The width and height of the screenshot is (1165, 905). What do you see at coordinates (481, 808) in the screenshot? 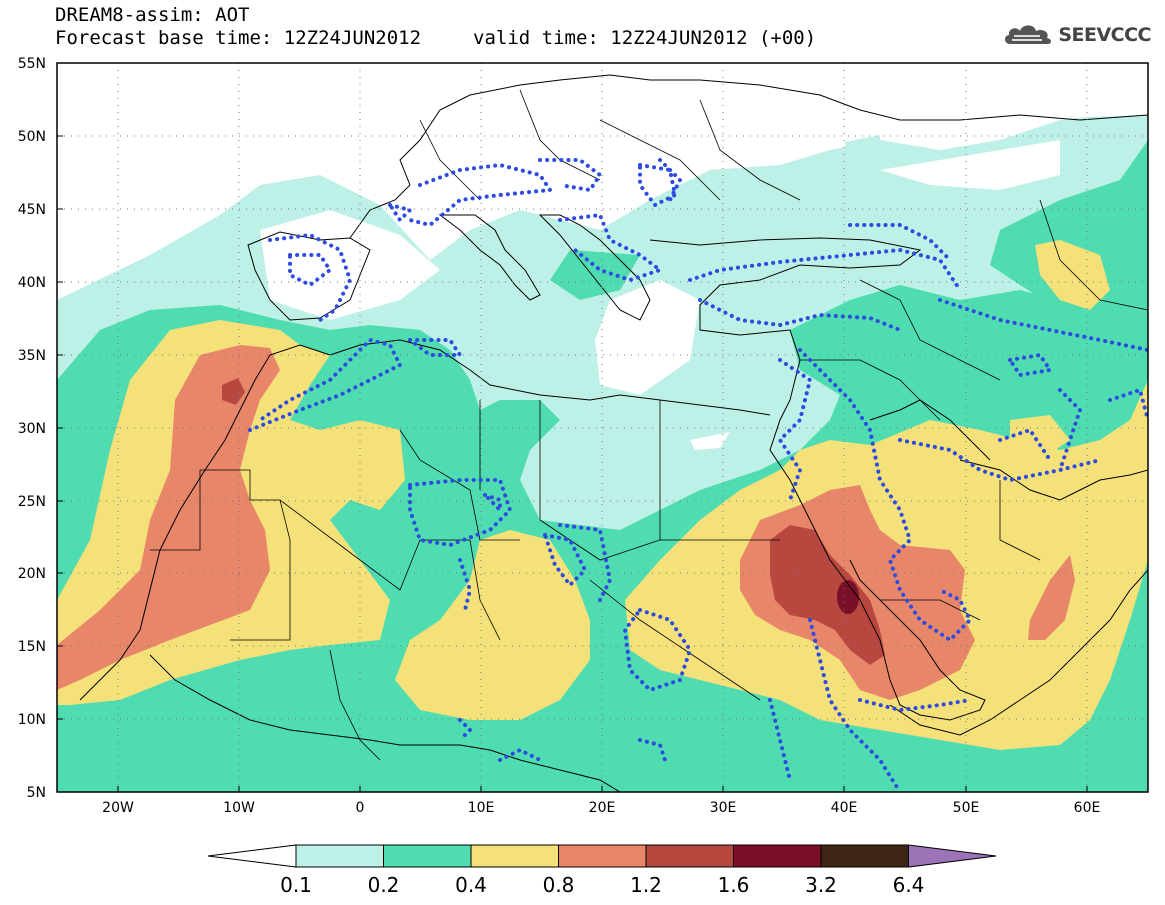
I see `lon-label: 10E` at bounding box center [481, 808].